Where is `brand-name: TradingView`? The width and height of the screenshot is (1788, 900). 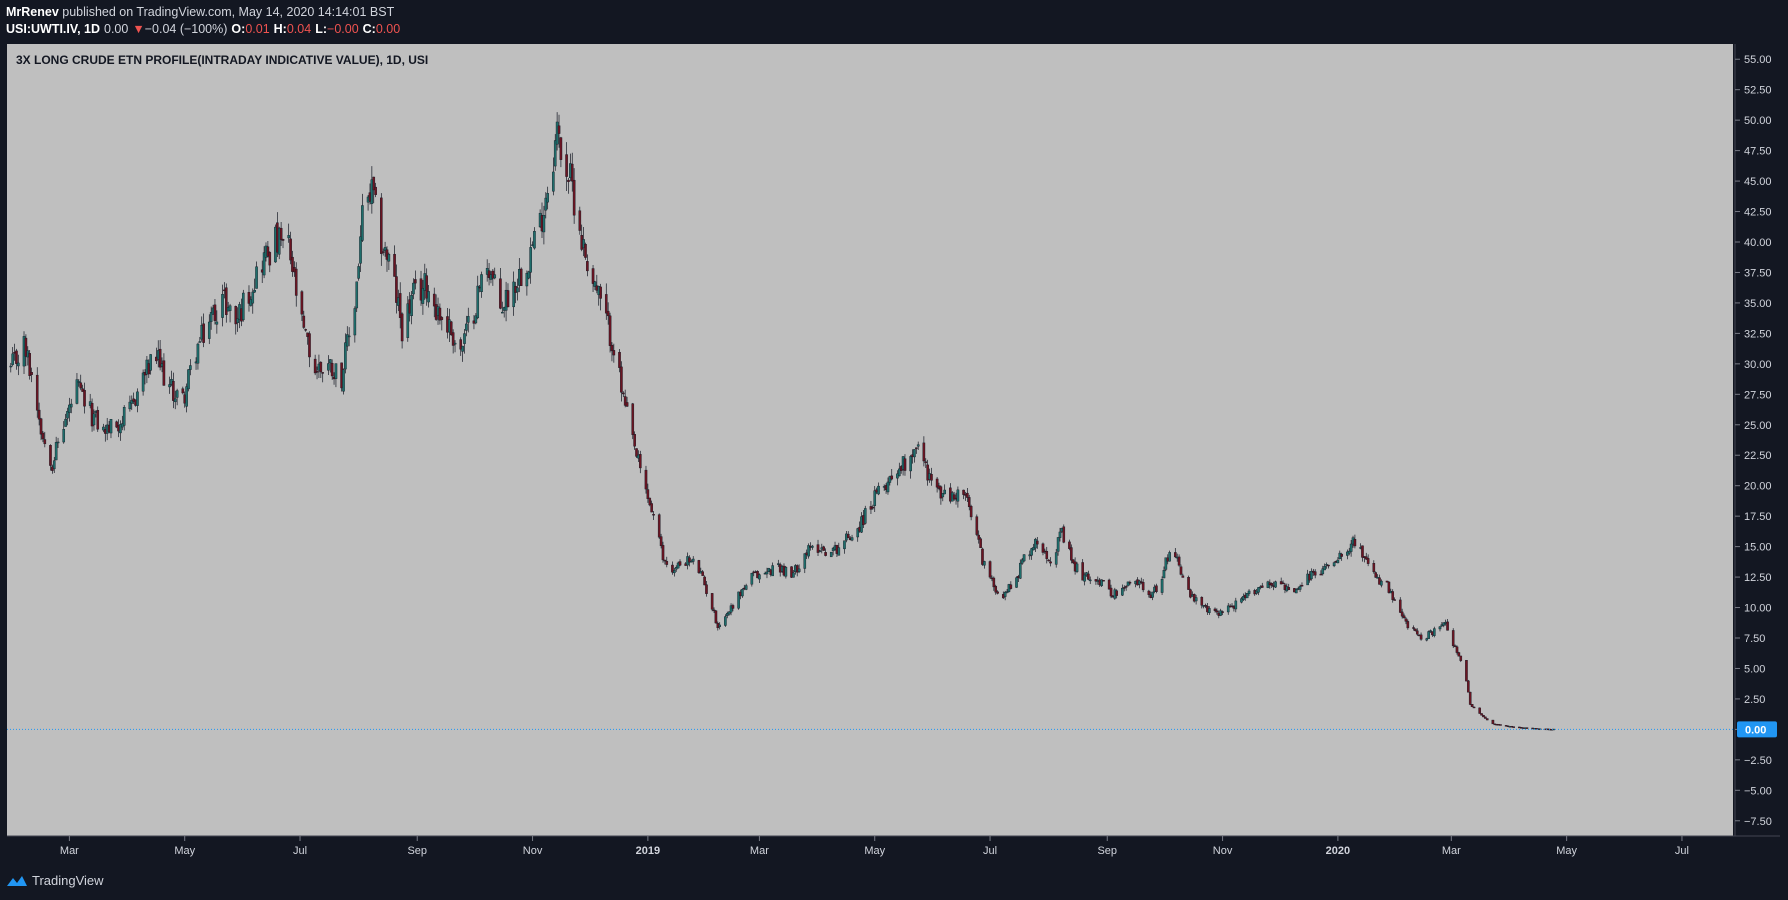
brand-name: TradingView is located at coordinates (68, 880).